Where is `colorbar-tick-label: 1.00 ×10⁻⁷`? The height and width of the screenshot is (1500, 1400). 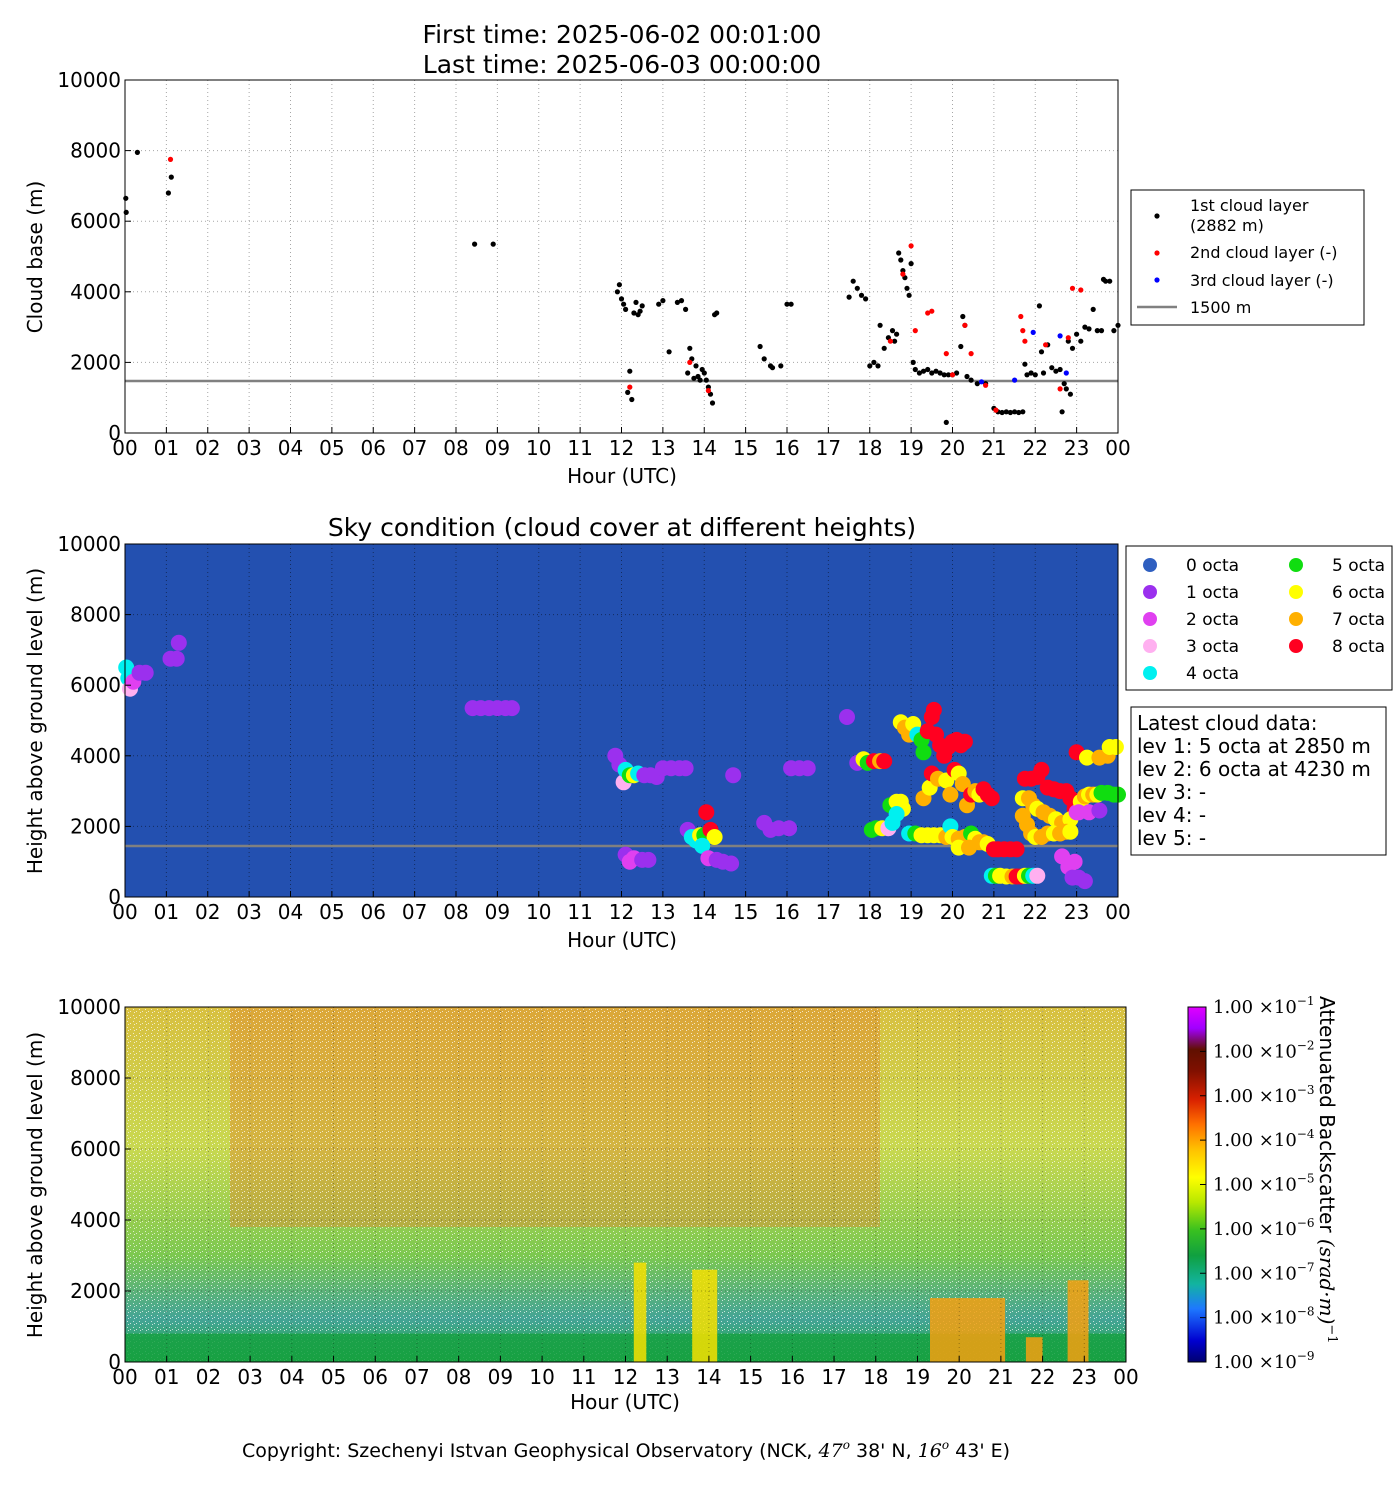 colorbar-tick-label: 1.00 ×10⁻⁷ is located at coordinates (1264, 1272).